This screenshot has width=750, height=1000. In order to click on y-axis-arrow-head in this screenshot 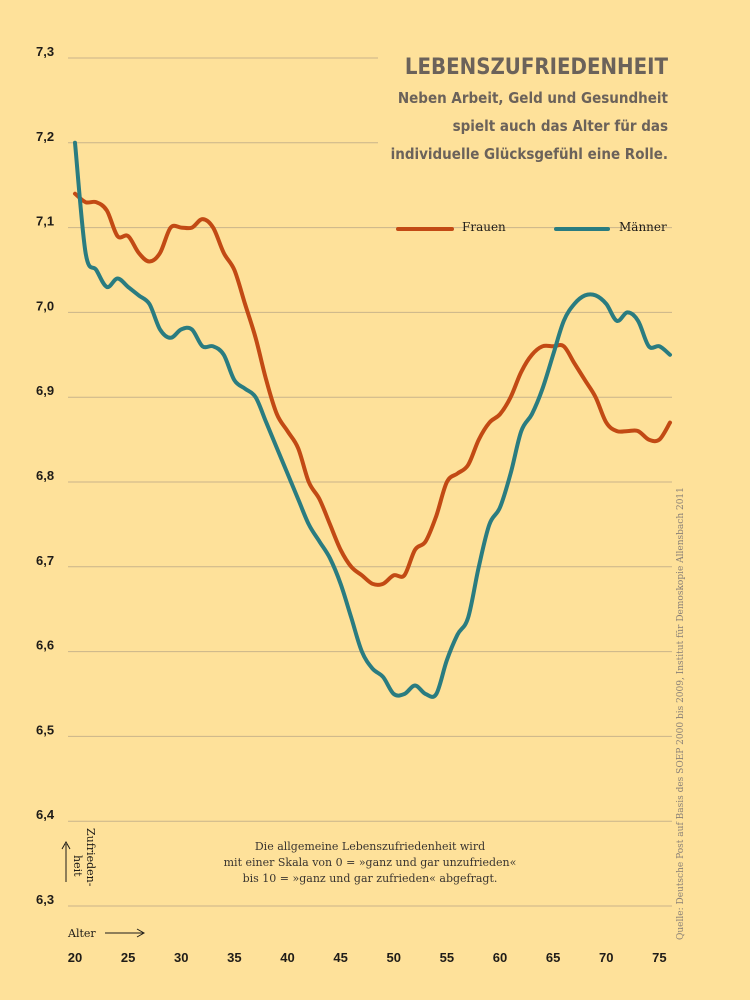, I will do `click(66, 845)`.